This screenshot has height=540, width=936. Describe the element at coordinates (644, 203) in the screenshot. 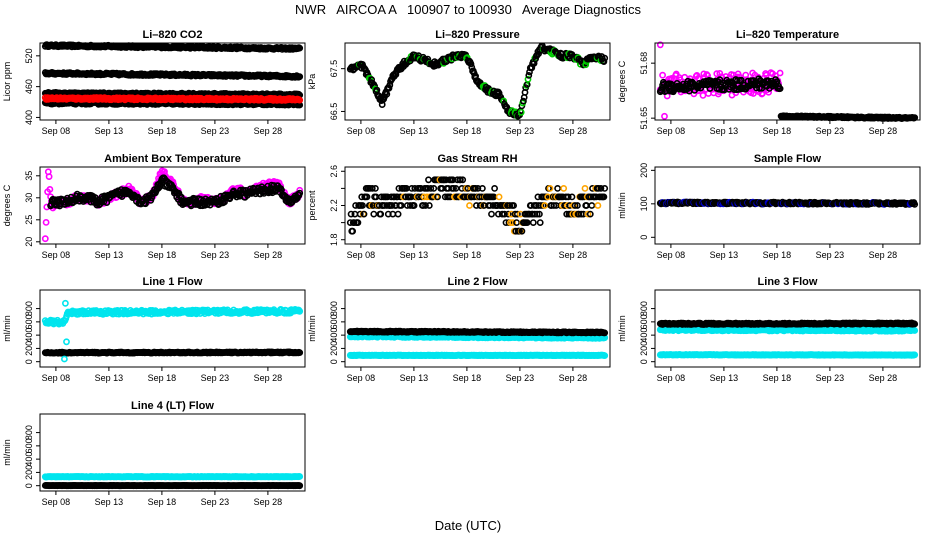

I see `y-tick-label: 100` at that location.